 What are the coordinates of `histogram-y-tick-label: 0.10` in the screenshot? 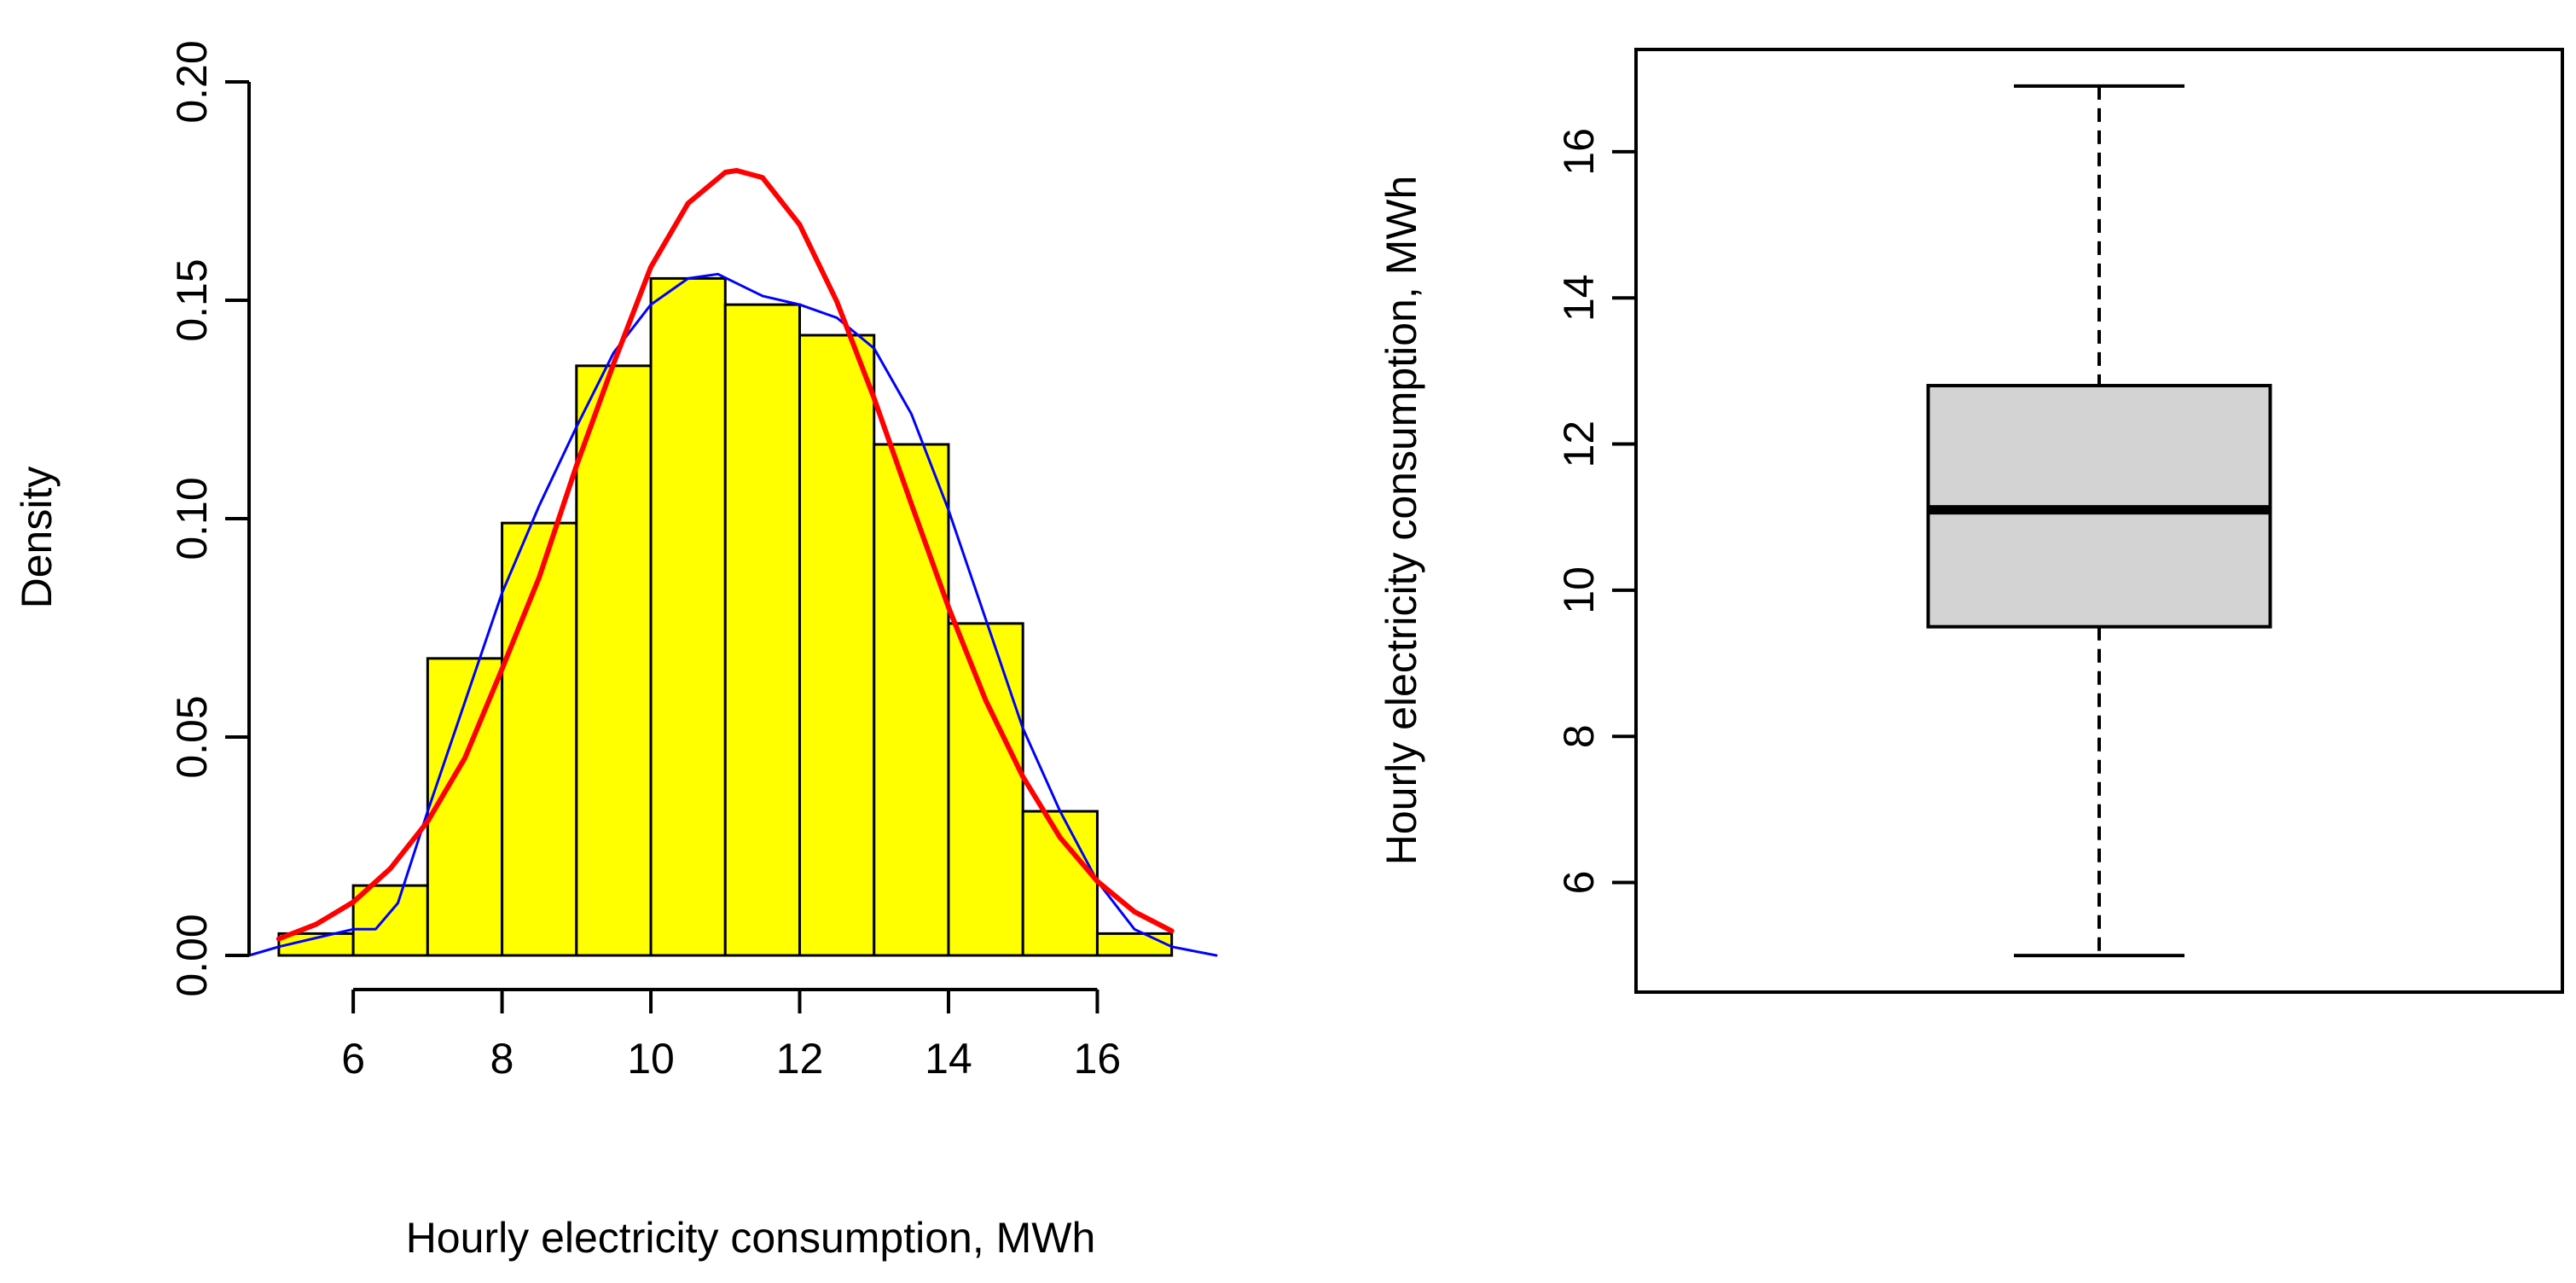 It's located at (192, 518).